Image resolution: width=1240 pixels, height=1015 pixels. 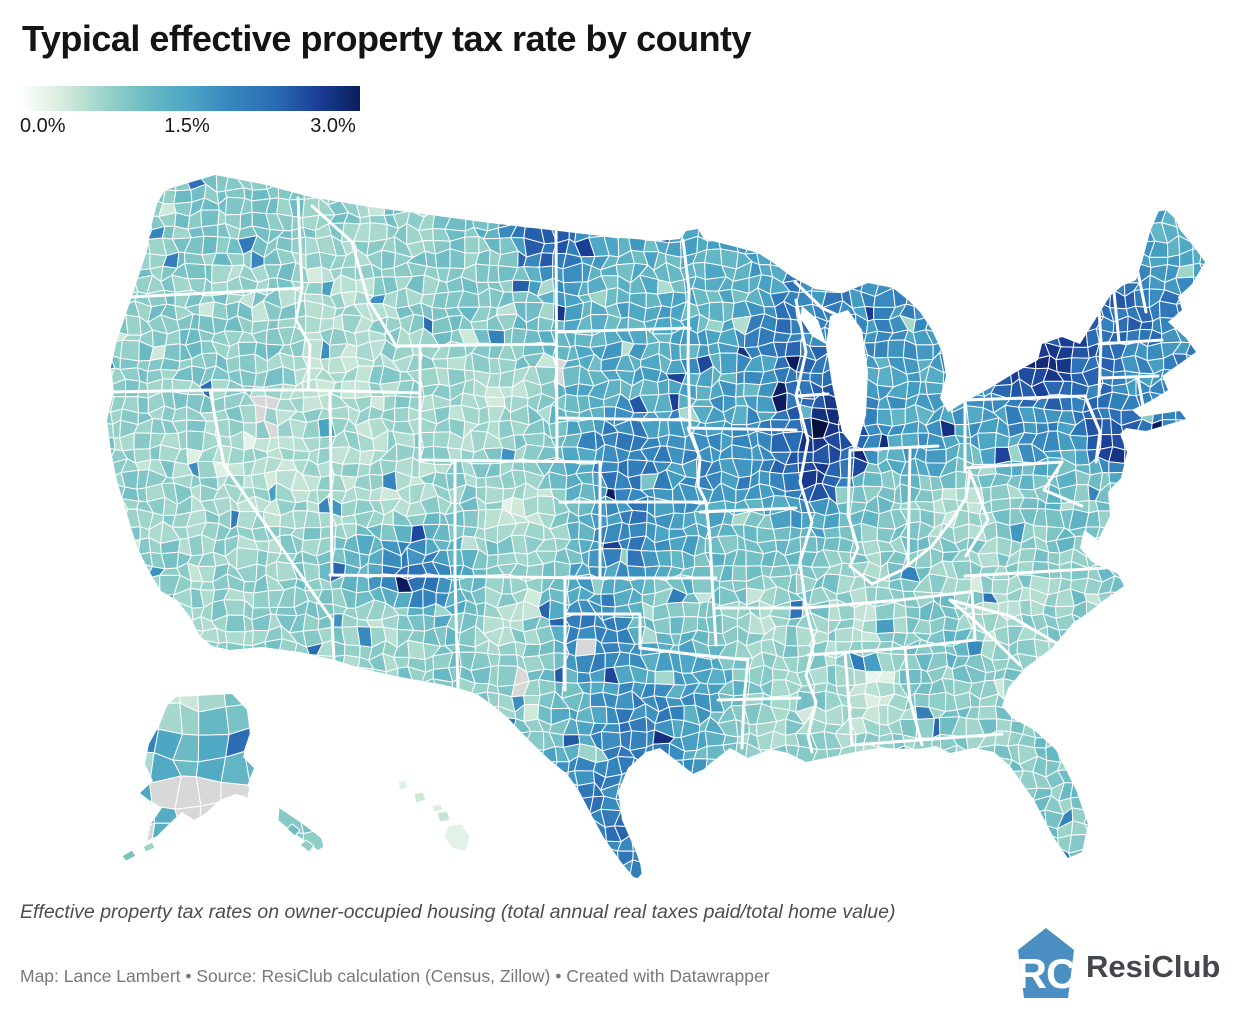 I want to click on color-legend: 0.0% 1.5% 3.0%, so click(x=192, y=113).